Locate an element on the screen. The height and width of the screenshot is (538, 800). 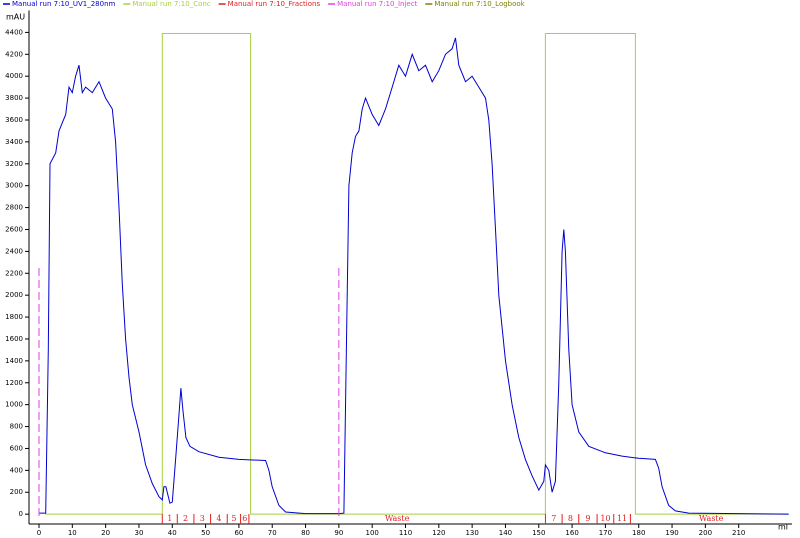
fraction-label: 7 is located at coordinates (553, 518).